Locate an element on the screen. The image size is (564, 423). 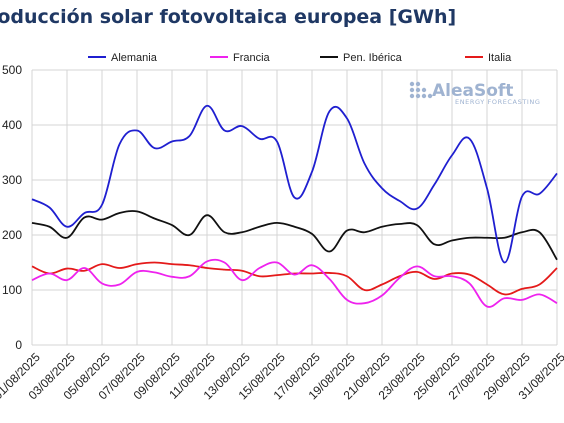
legend-label-alemania: Alemania is located at coordinates (134, 58).